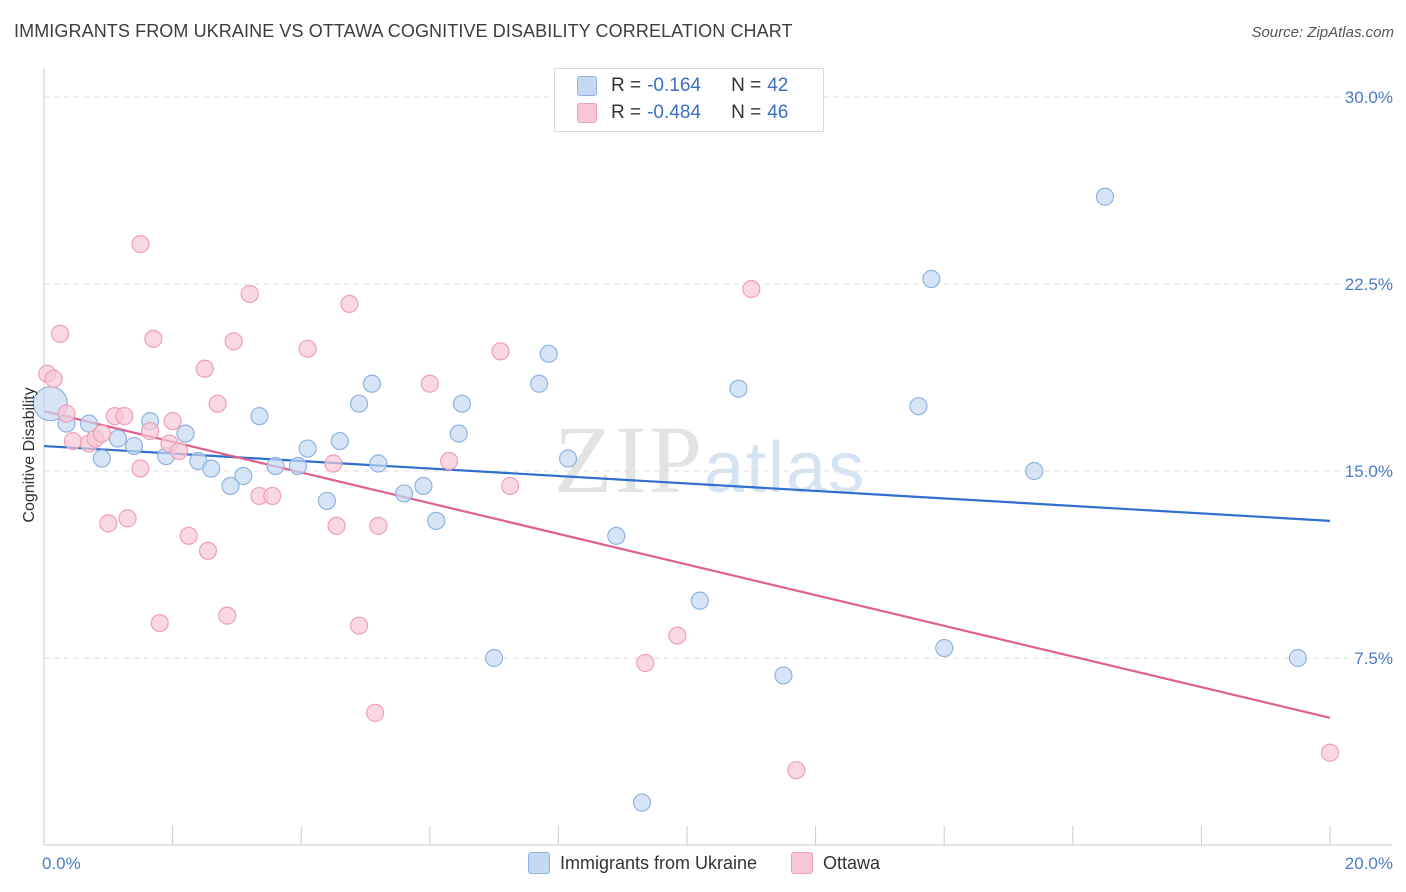 The height and width of the screenshot is (892, 1406). I want to click on chart-source: Source: ZipAtlas.com, so click(1322, 32).